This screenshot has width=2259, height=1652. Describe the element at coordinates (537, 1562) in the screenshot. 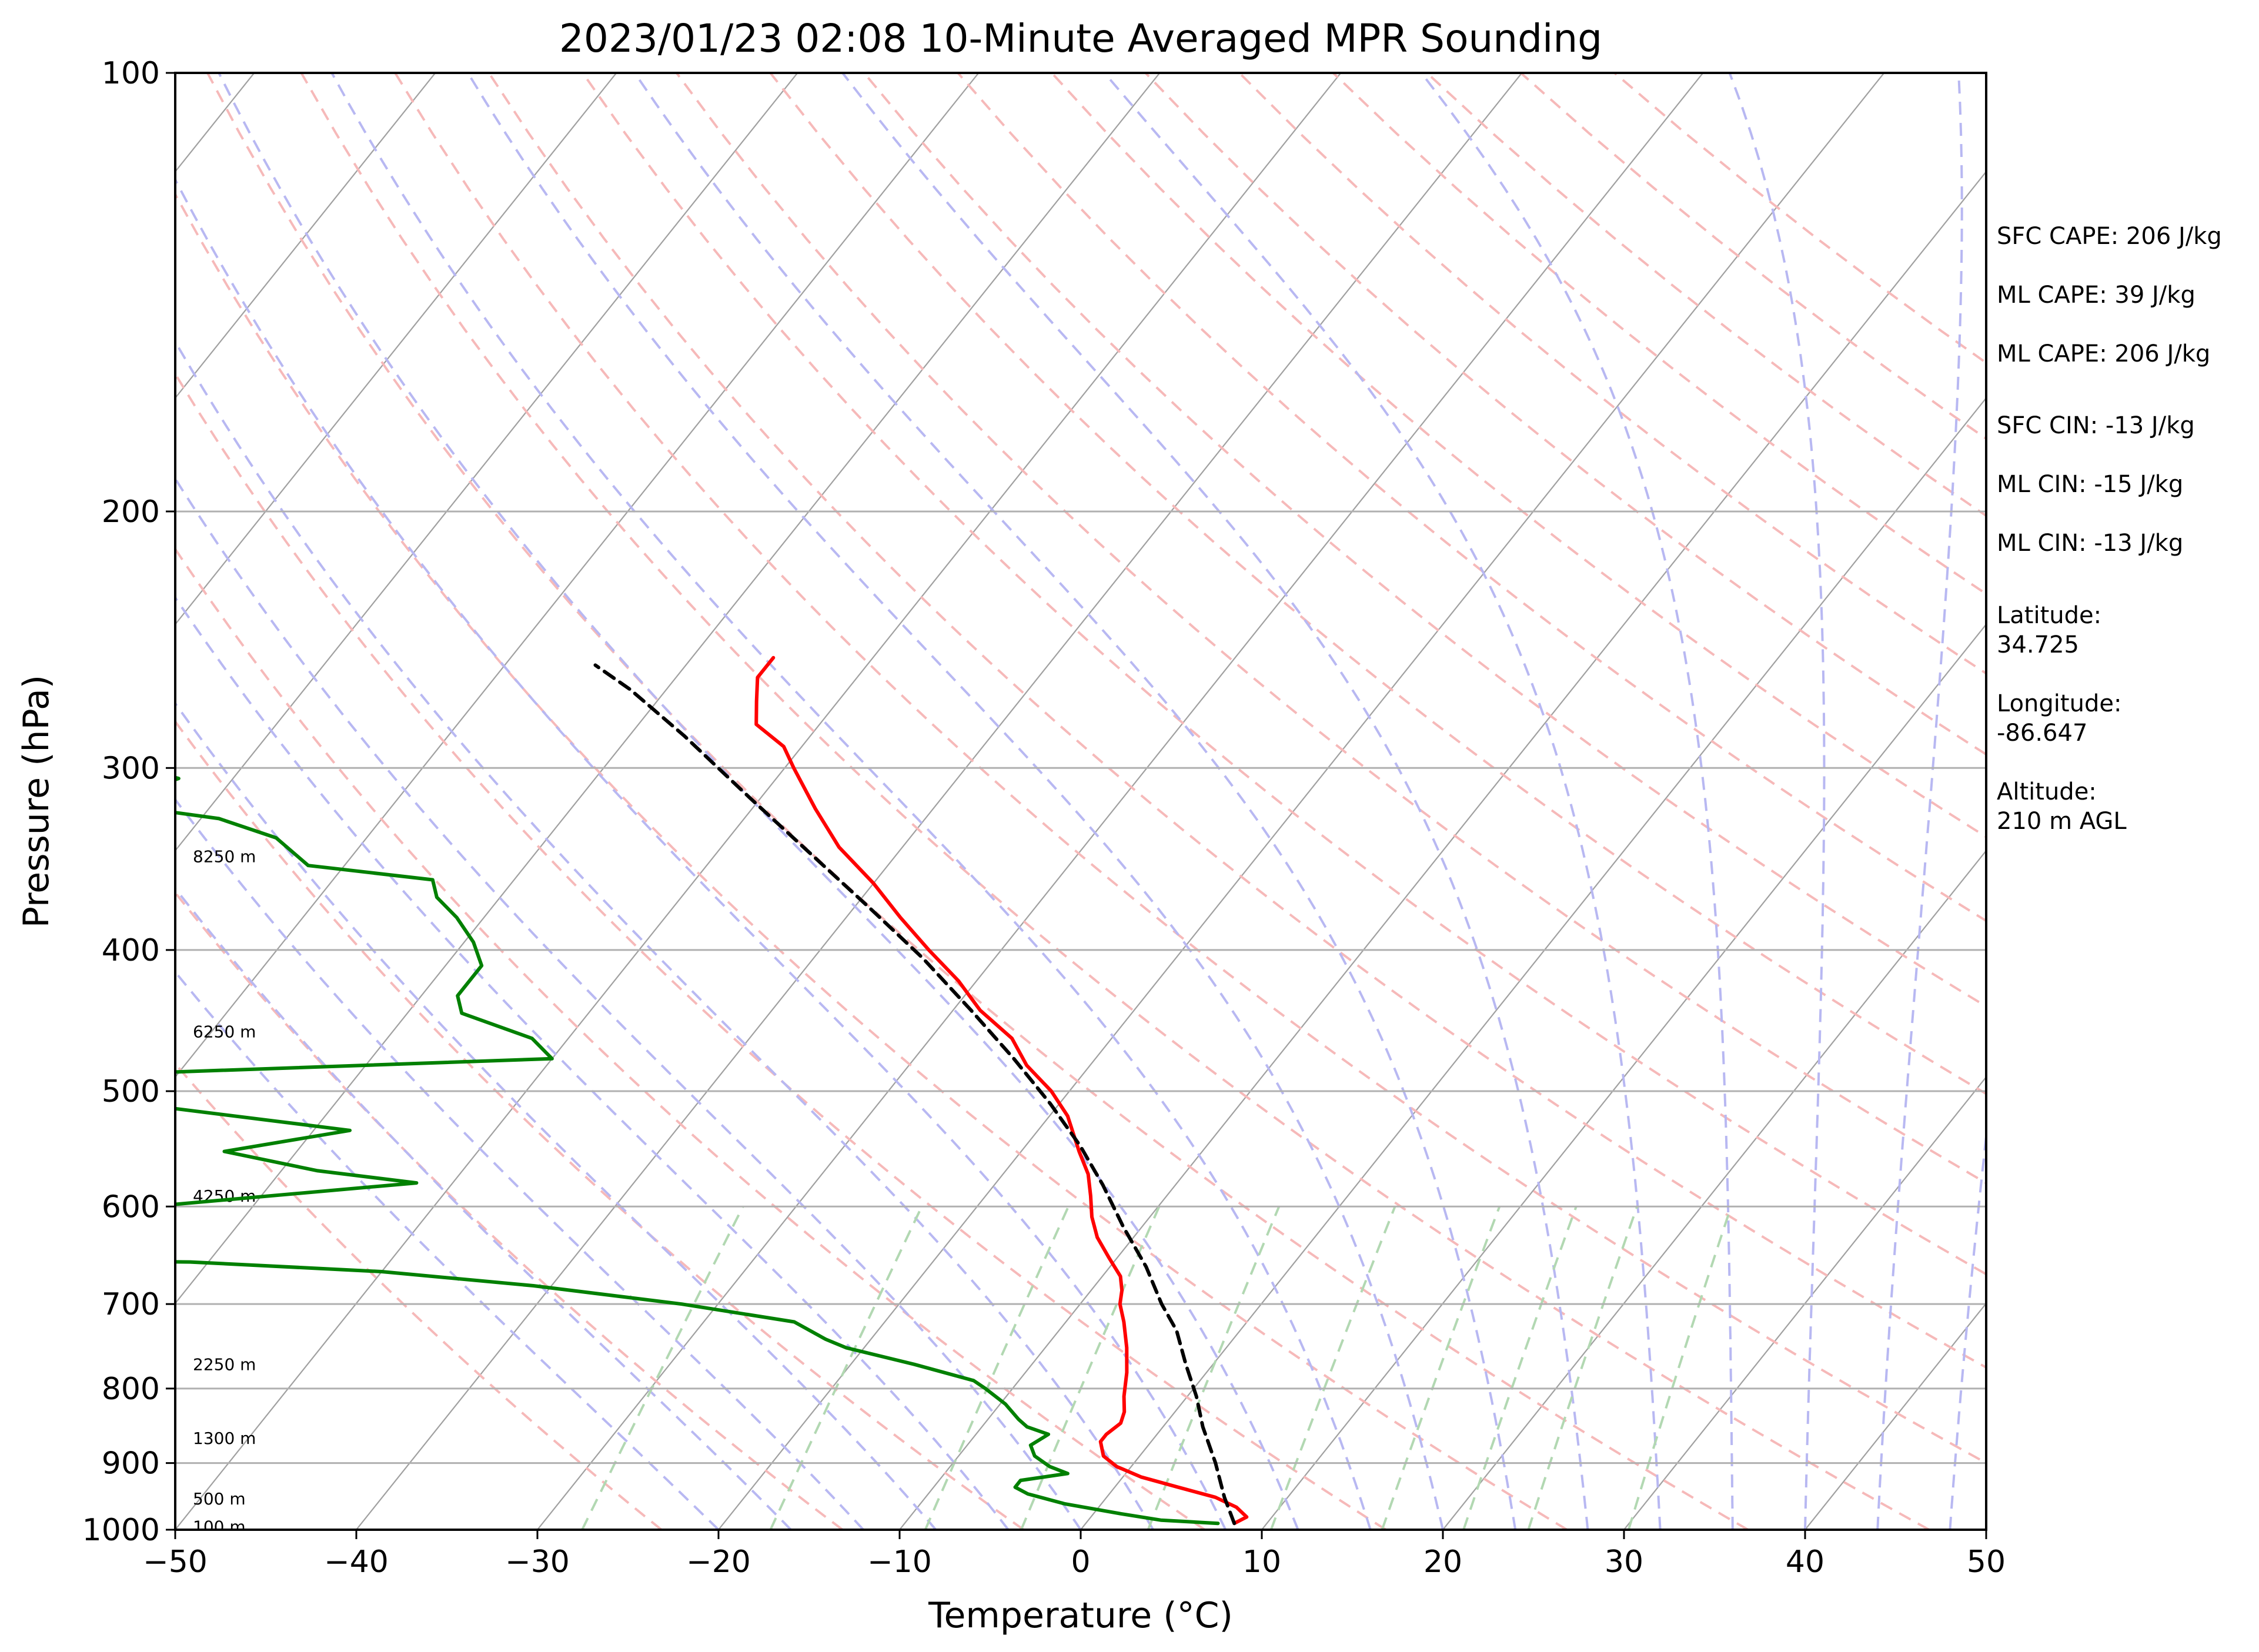

I see `x-tick-label: −30` at that location.